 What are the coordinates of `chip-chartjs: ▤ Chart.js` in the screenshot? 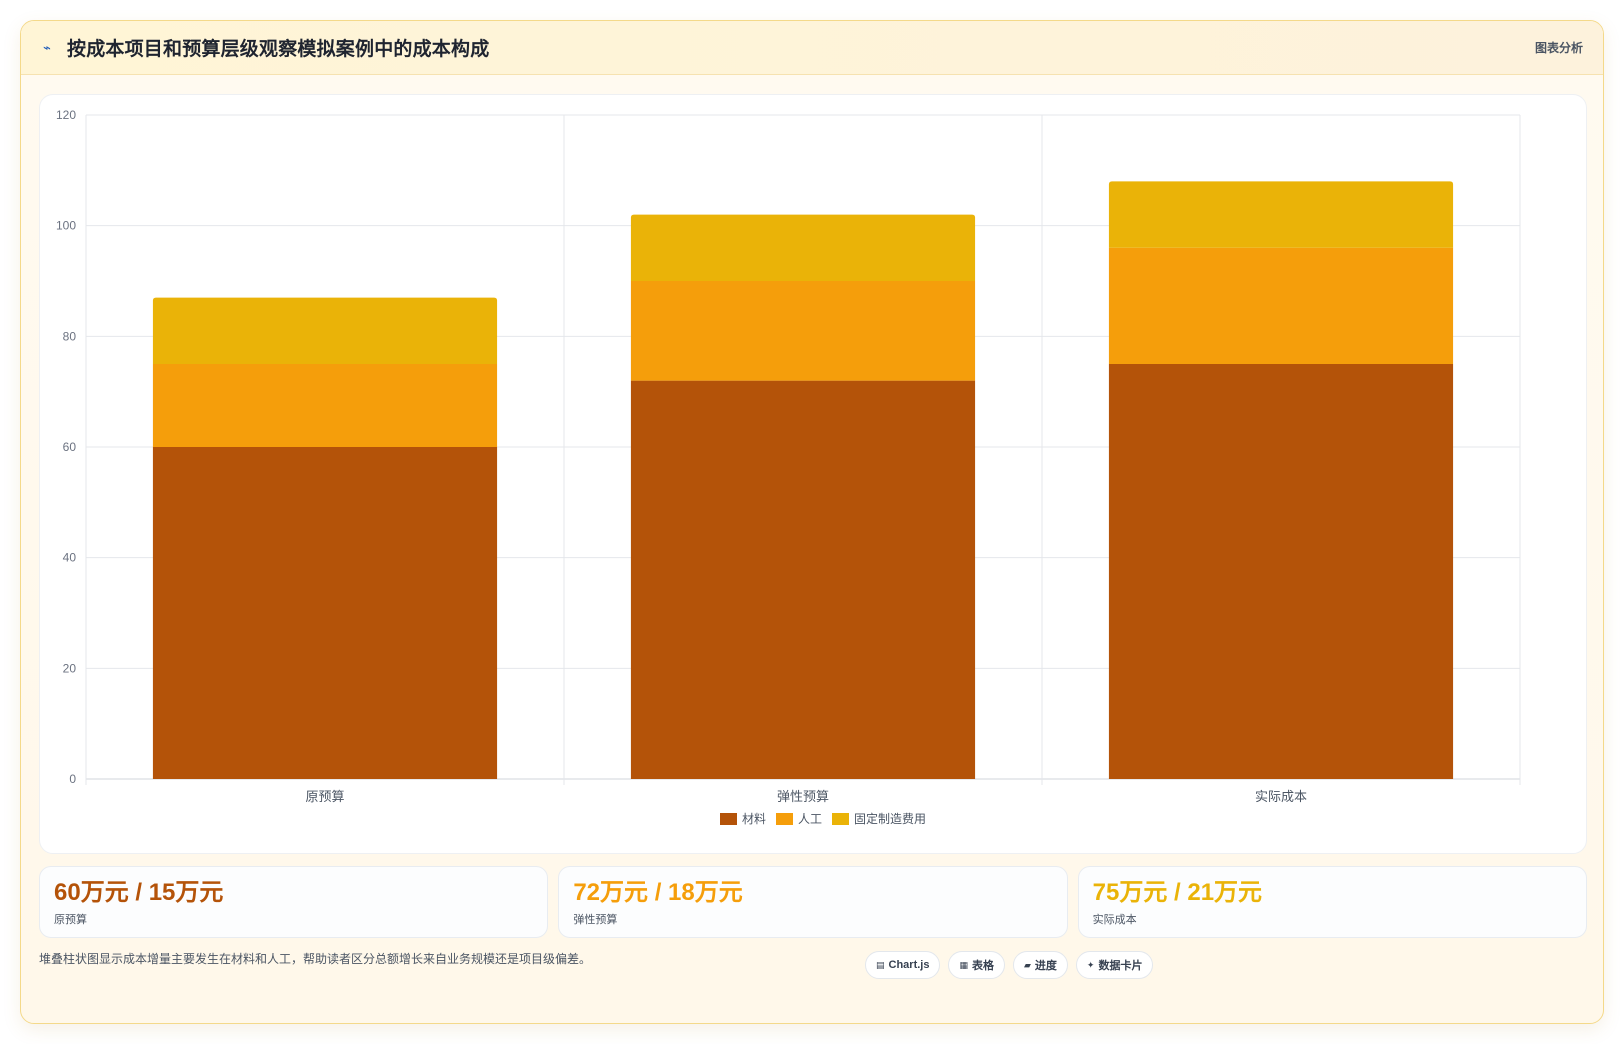 It's located at (903, 965).